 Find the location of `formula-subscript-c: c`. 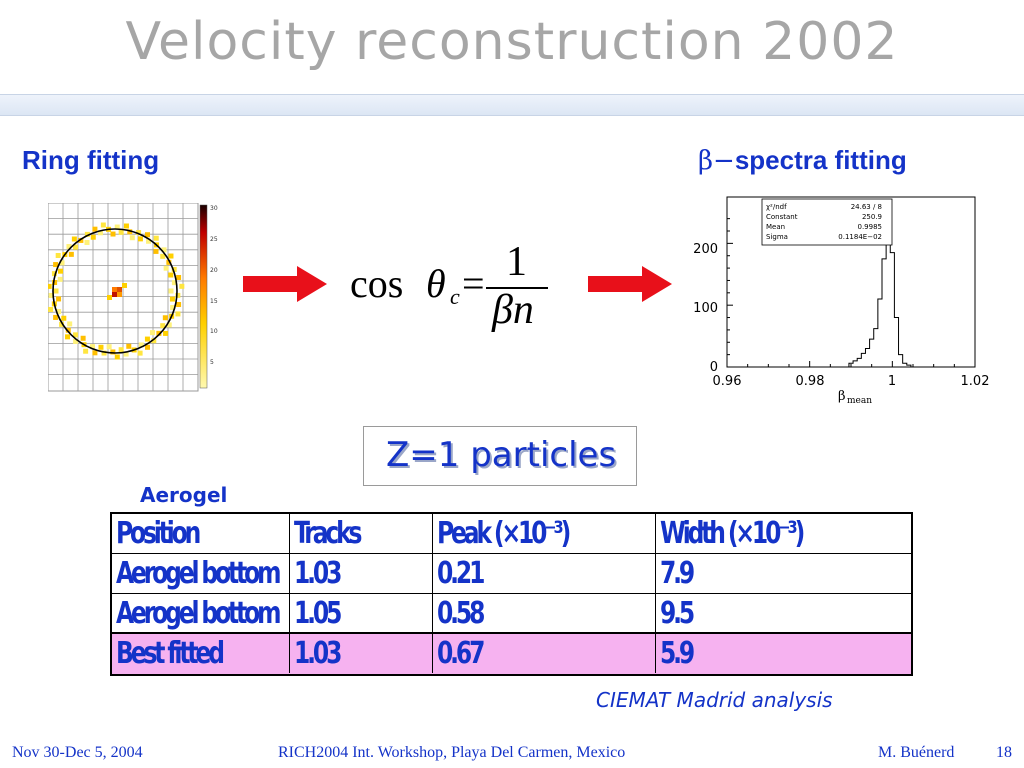

formula-subscript-c: c is located at coordinates (455, 296).